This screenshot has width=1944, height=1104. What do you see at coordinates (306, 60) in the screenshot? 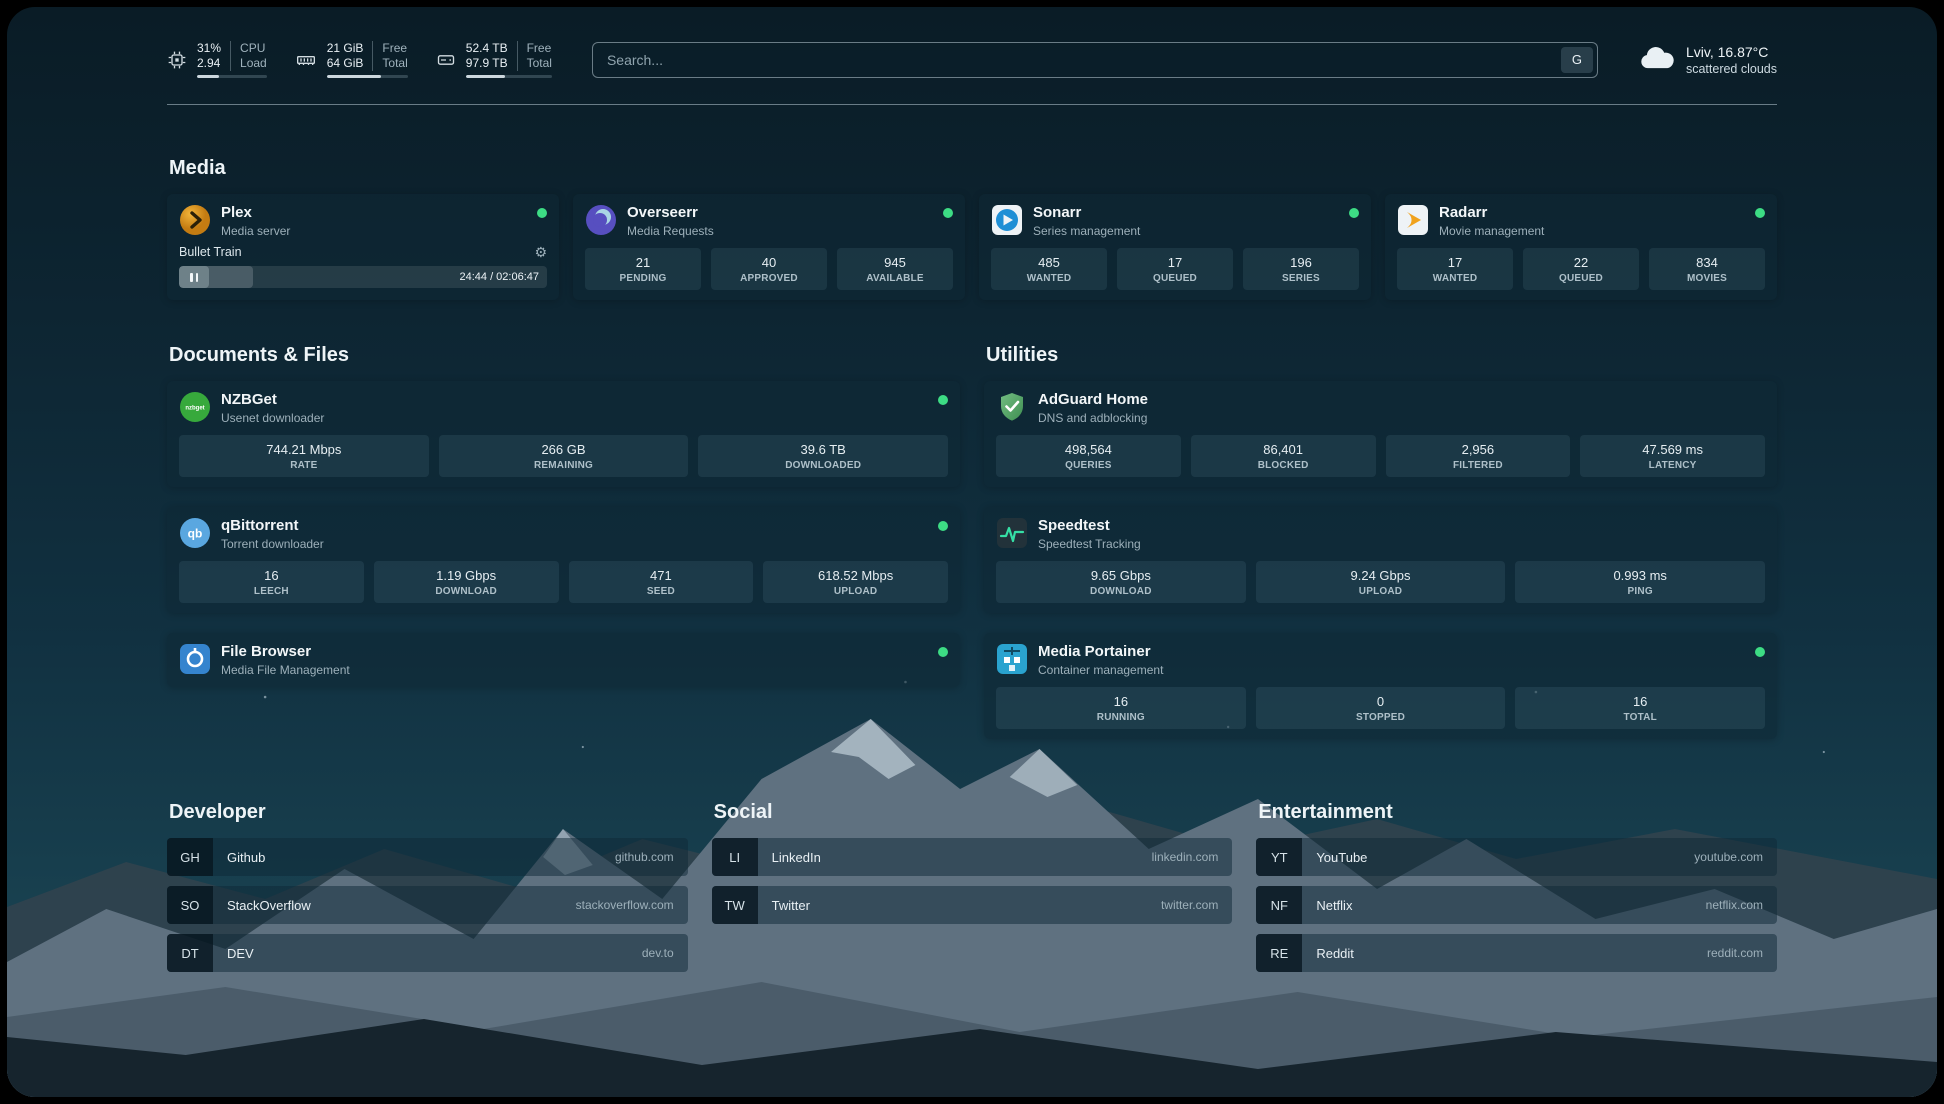
I see `memory-icon` at bounding box center [306, 60].